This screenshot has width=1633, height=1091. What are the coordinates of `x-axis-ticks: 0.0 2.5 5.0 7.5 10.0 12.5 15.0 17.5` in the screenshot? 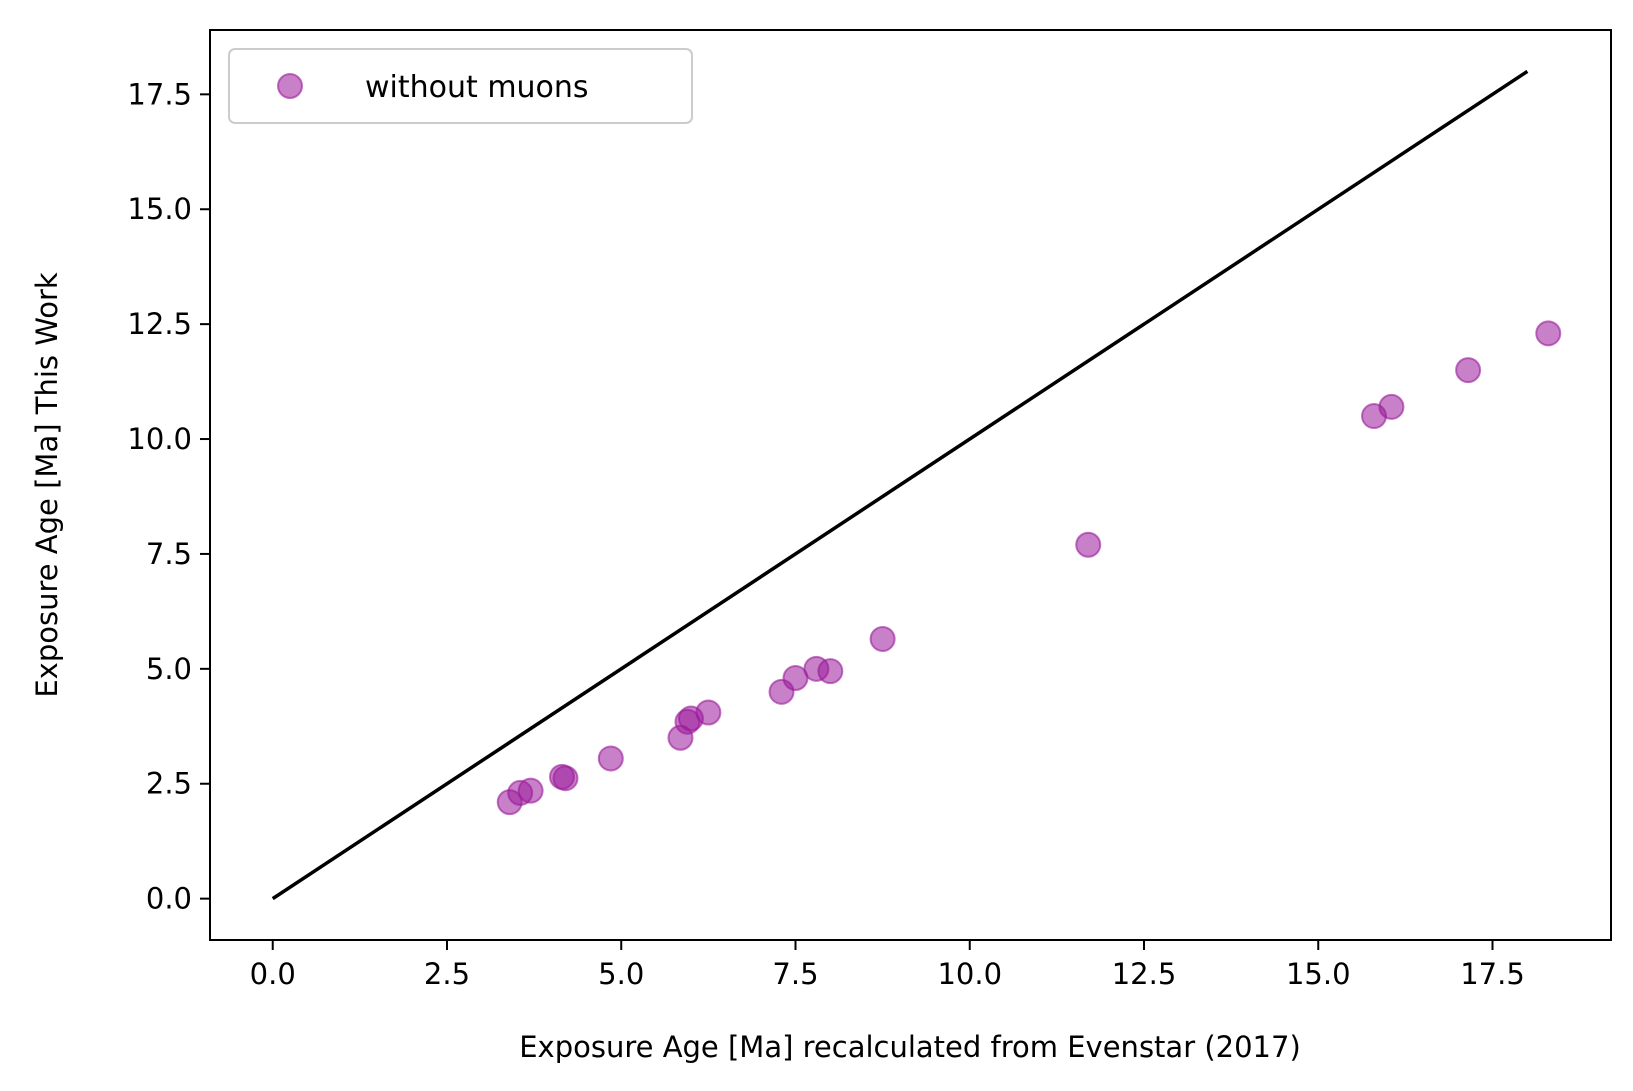 It's located at (887, 965).